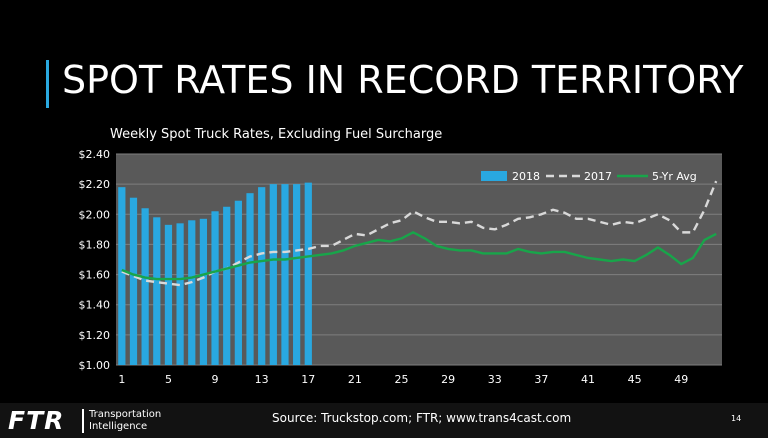 Image resolution: width=768 pixels, height=438 pixels. What do you see at coordinates (95, 244) in the screenshot?
I see `y-tick-label: $1.80` at bounding box center [95, 244].